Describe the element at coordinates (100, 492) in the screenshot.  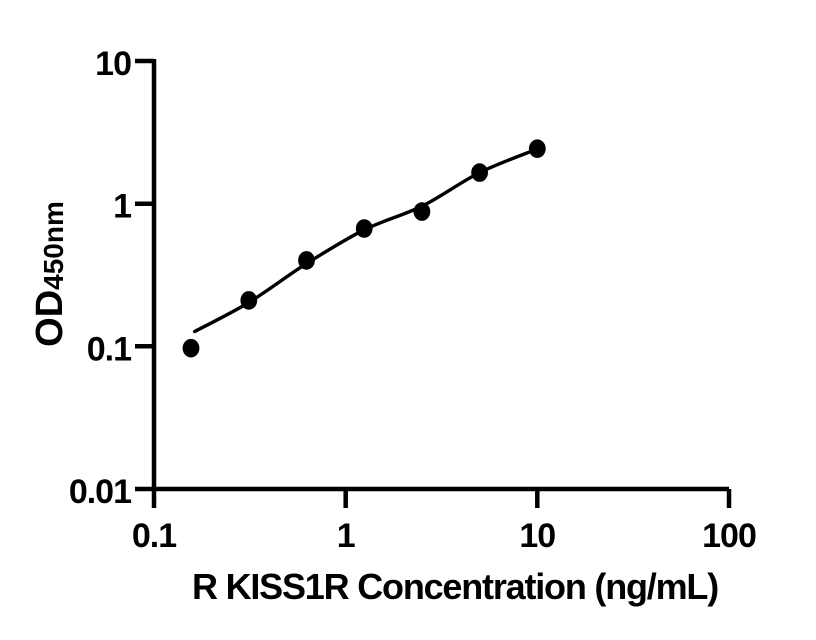
I see `y-tick-label: 0.01` at that location.